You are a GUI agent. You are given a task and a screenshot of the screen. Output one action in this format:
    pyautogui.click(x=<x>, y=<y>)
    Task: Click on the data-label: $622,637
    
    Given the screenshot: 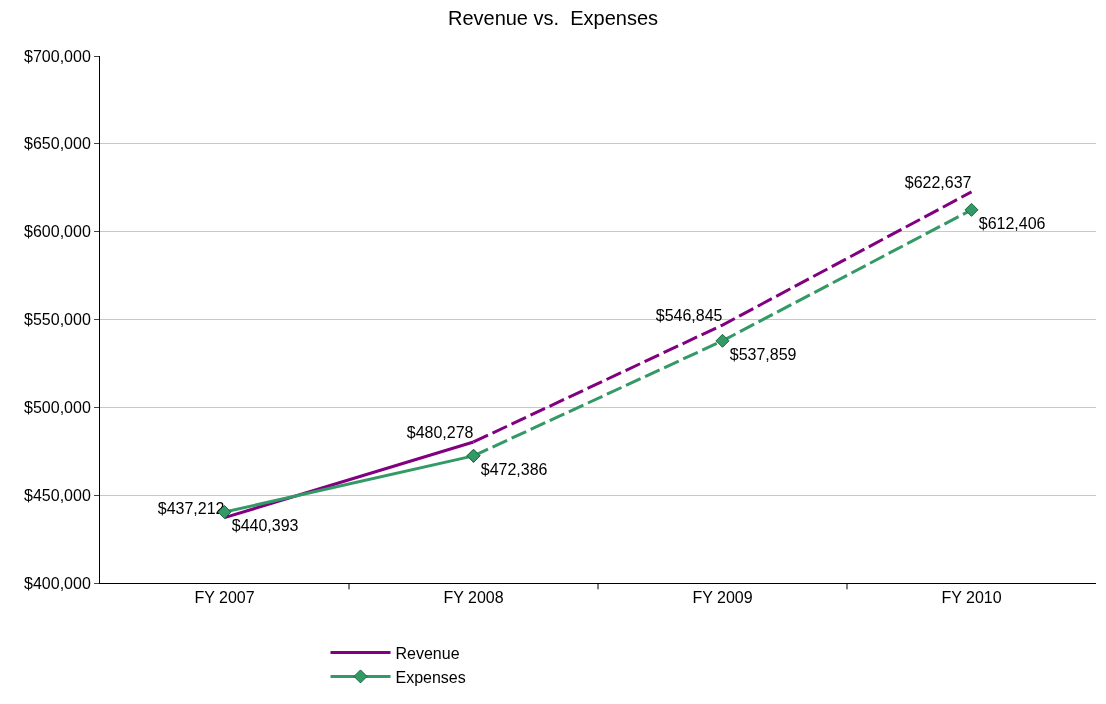 What is the action you would take?
    pyautogui.click(x=938, y=182)
    